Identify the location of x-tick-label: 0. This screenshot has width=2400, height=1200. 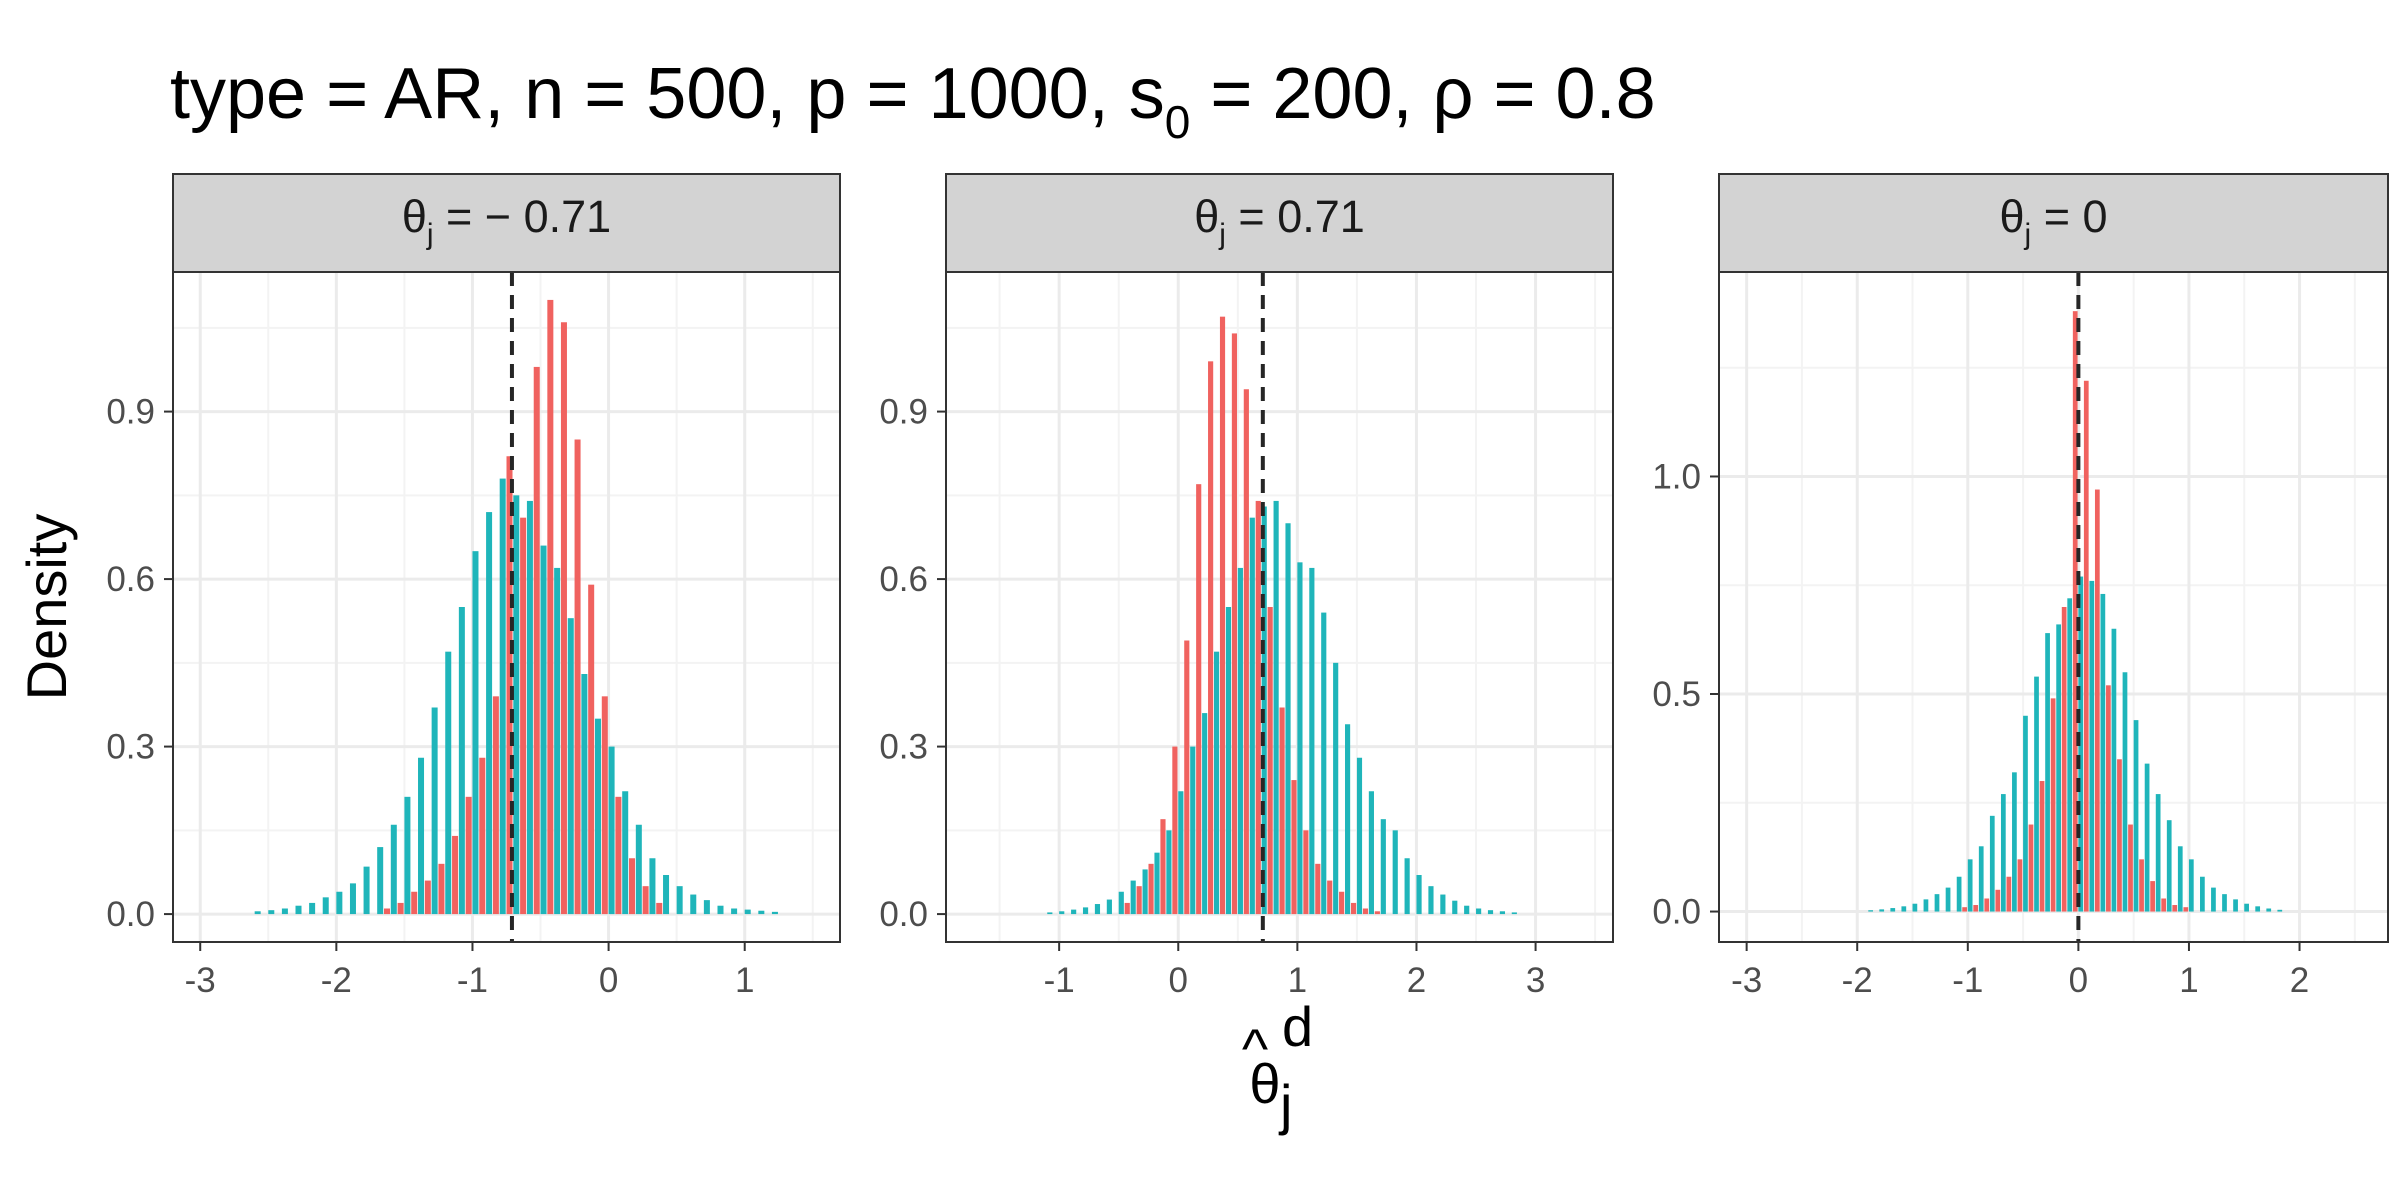
(1178, 980).